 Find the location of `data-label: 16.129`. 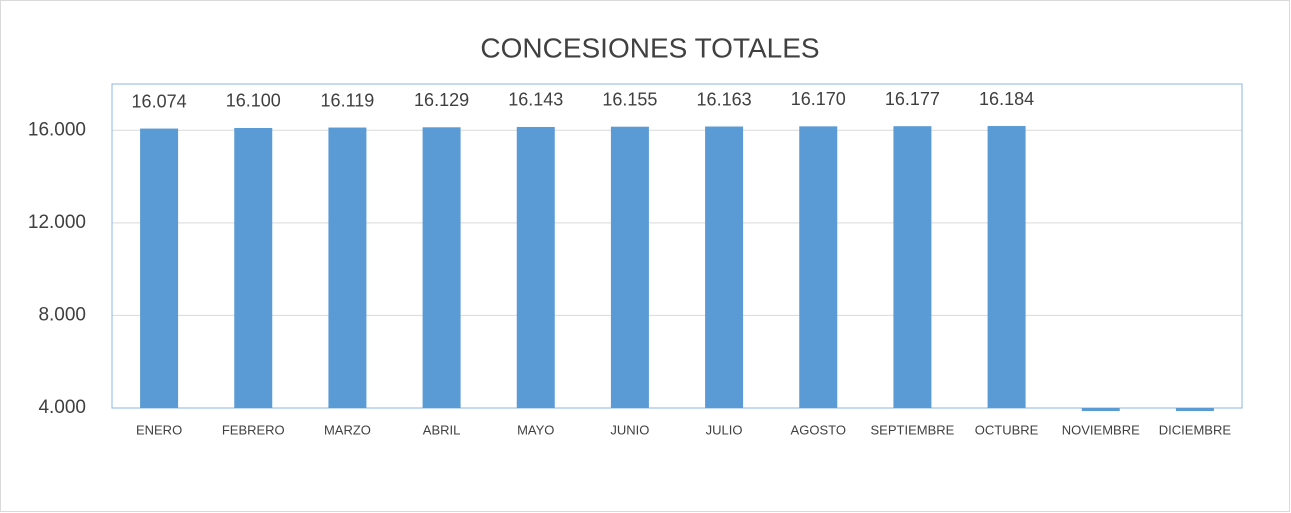

data-label: 16.129 is located at coordinates (441, 100).